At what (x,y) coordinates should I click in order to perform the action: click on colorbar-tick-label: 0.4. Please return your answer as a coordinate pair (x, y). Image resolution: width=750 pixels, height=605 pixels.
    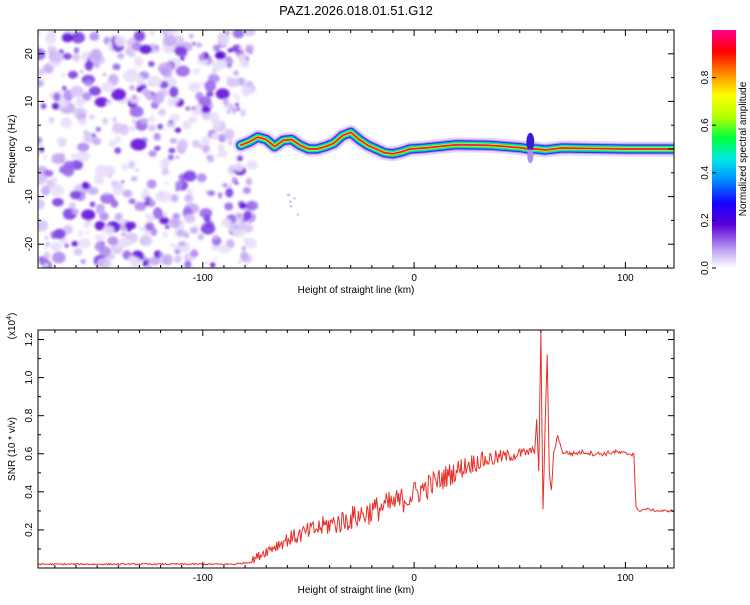
    Looking at the image, I should click on (705, 172).